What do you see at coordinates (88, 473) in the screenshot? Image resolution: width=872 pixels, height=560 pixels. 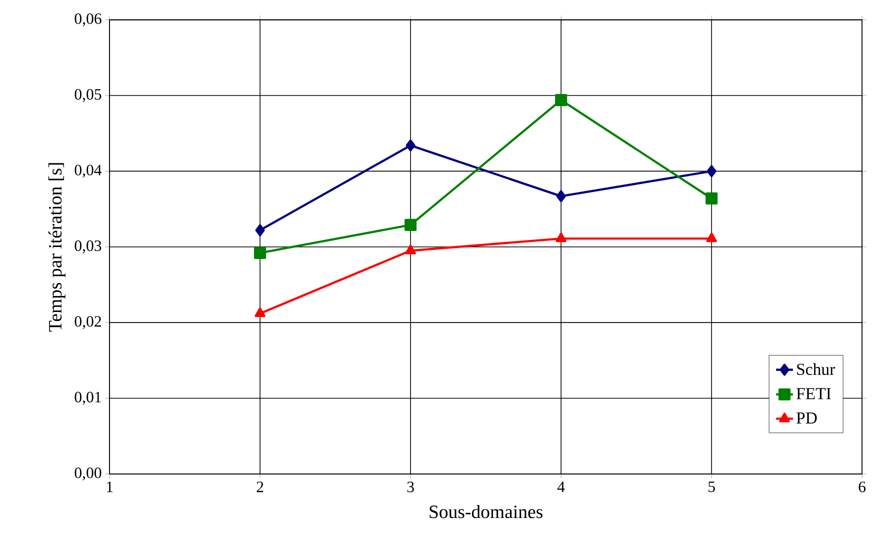 I see `y-tick-label: 0,00` at bounding box center [88, 473].